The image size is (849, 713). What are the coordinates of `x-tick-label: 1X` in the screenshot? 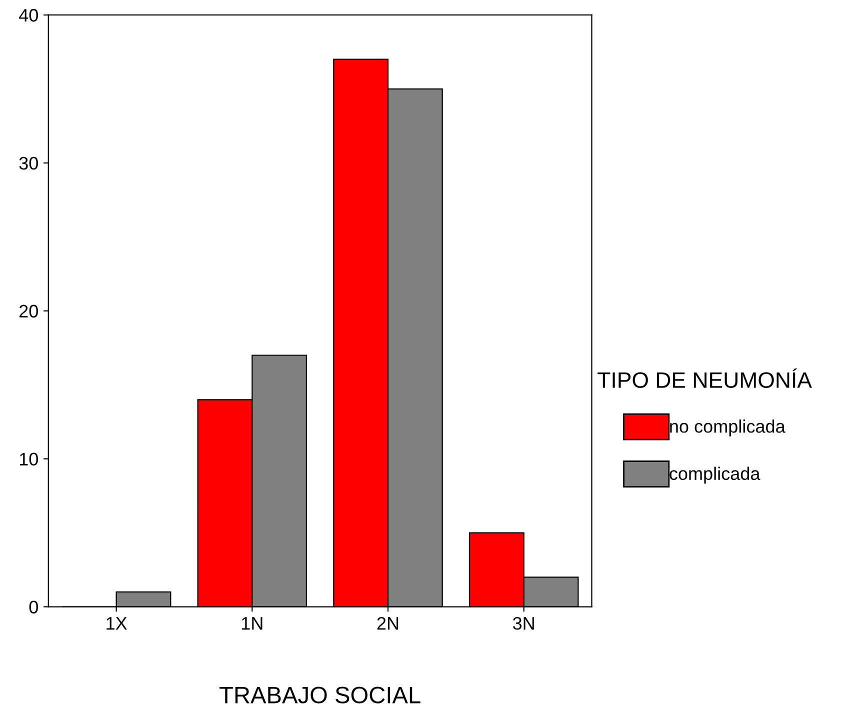 It's located at (116, 623).